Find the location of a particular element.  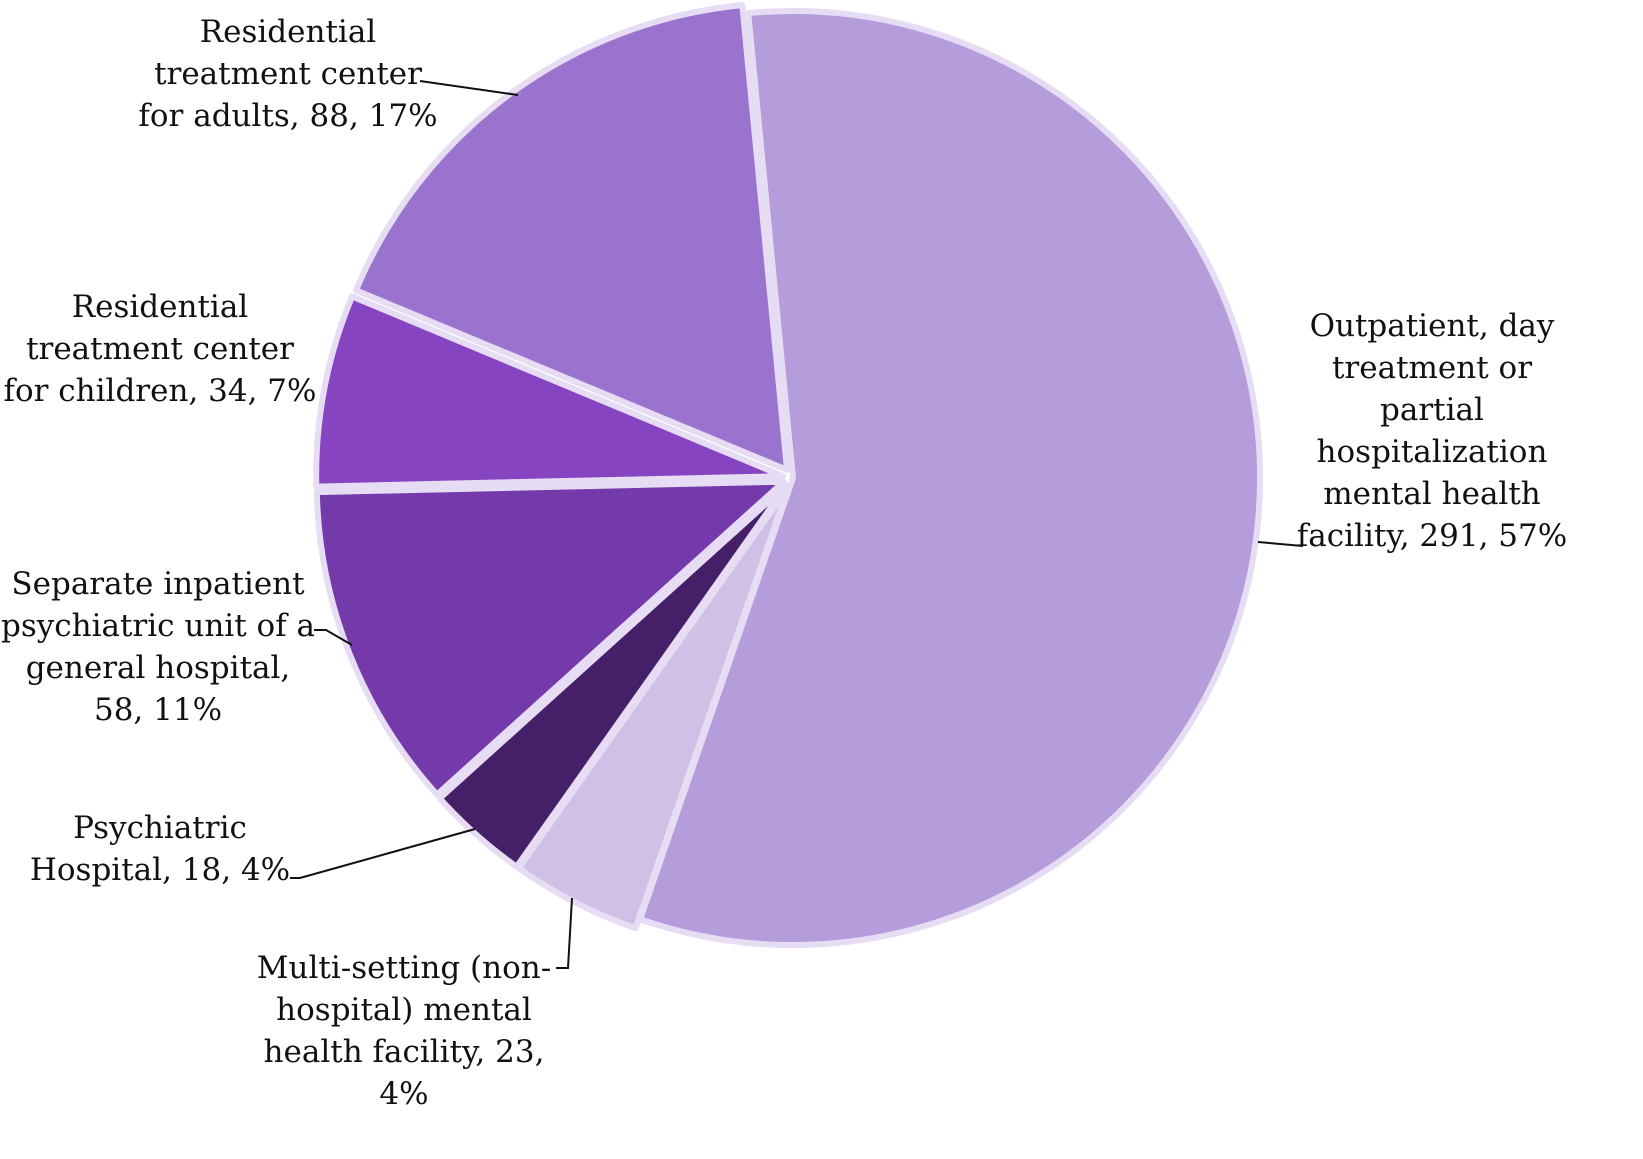

data-label-line: Multi-setting (non- is located at coordinates (404, 968).